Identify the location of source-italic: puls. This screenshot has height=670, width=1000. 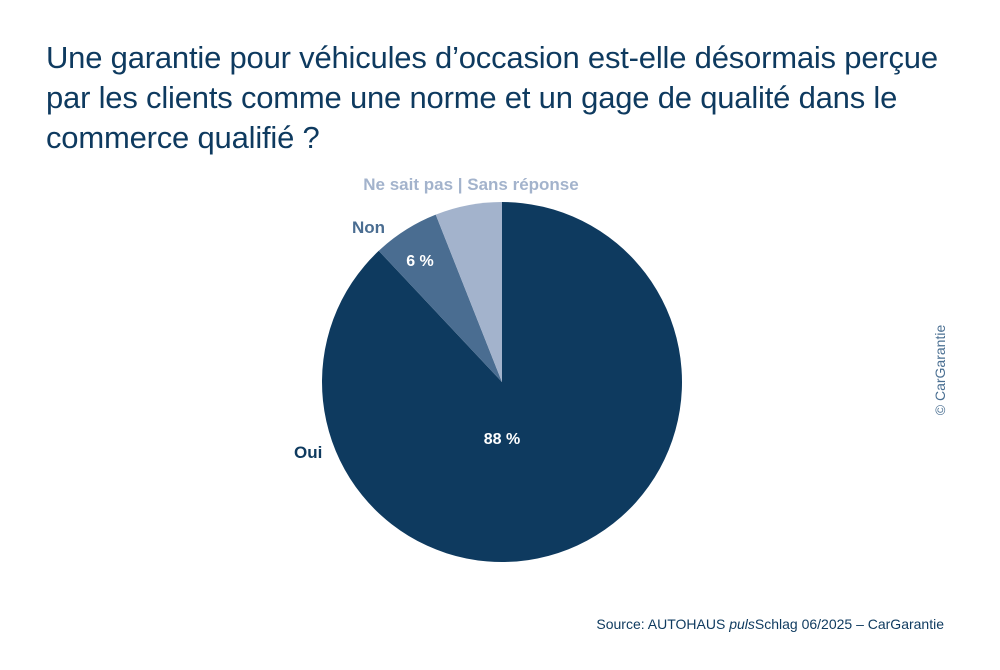
(742, 624).